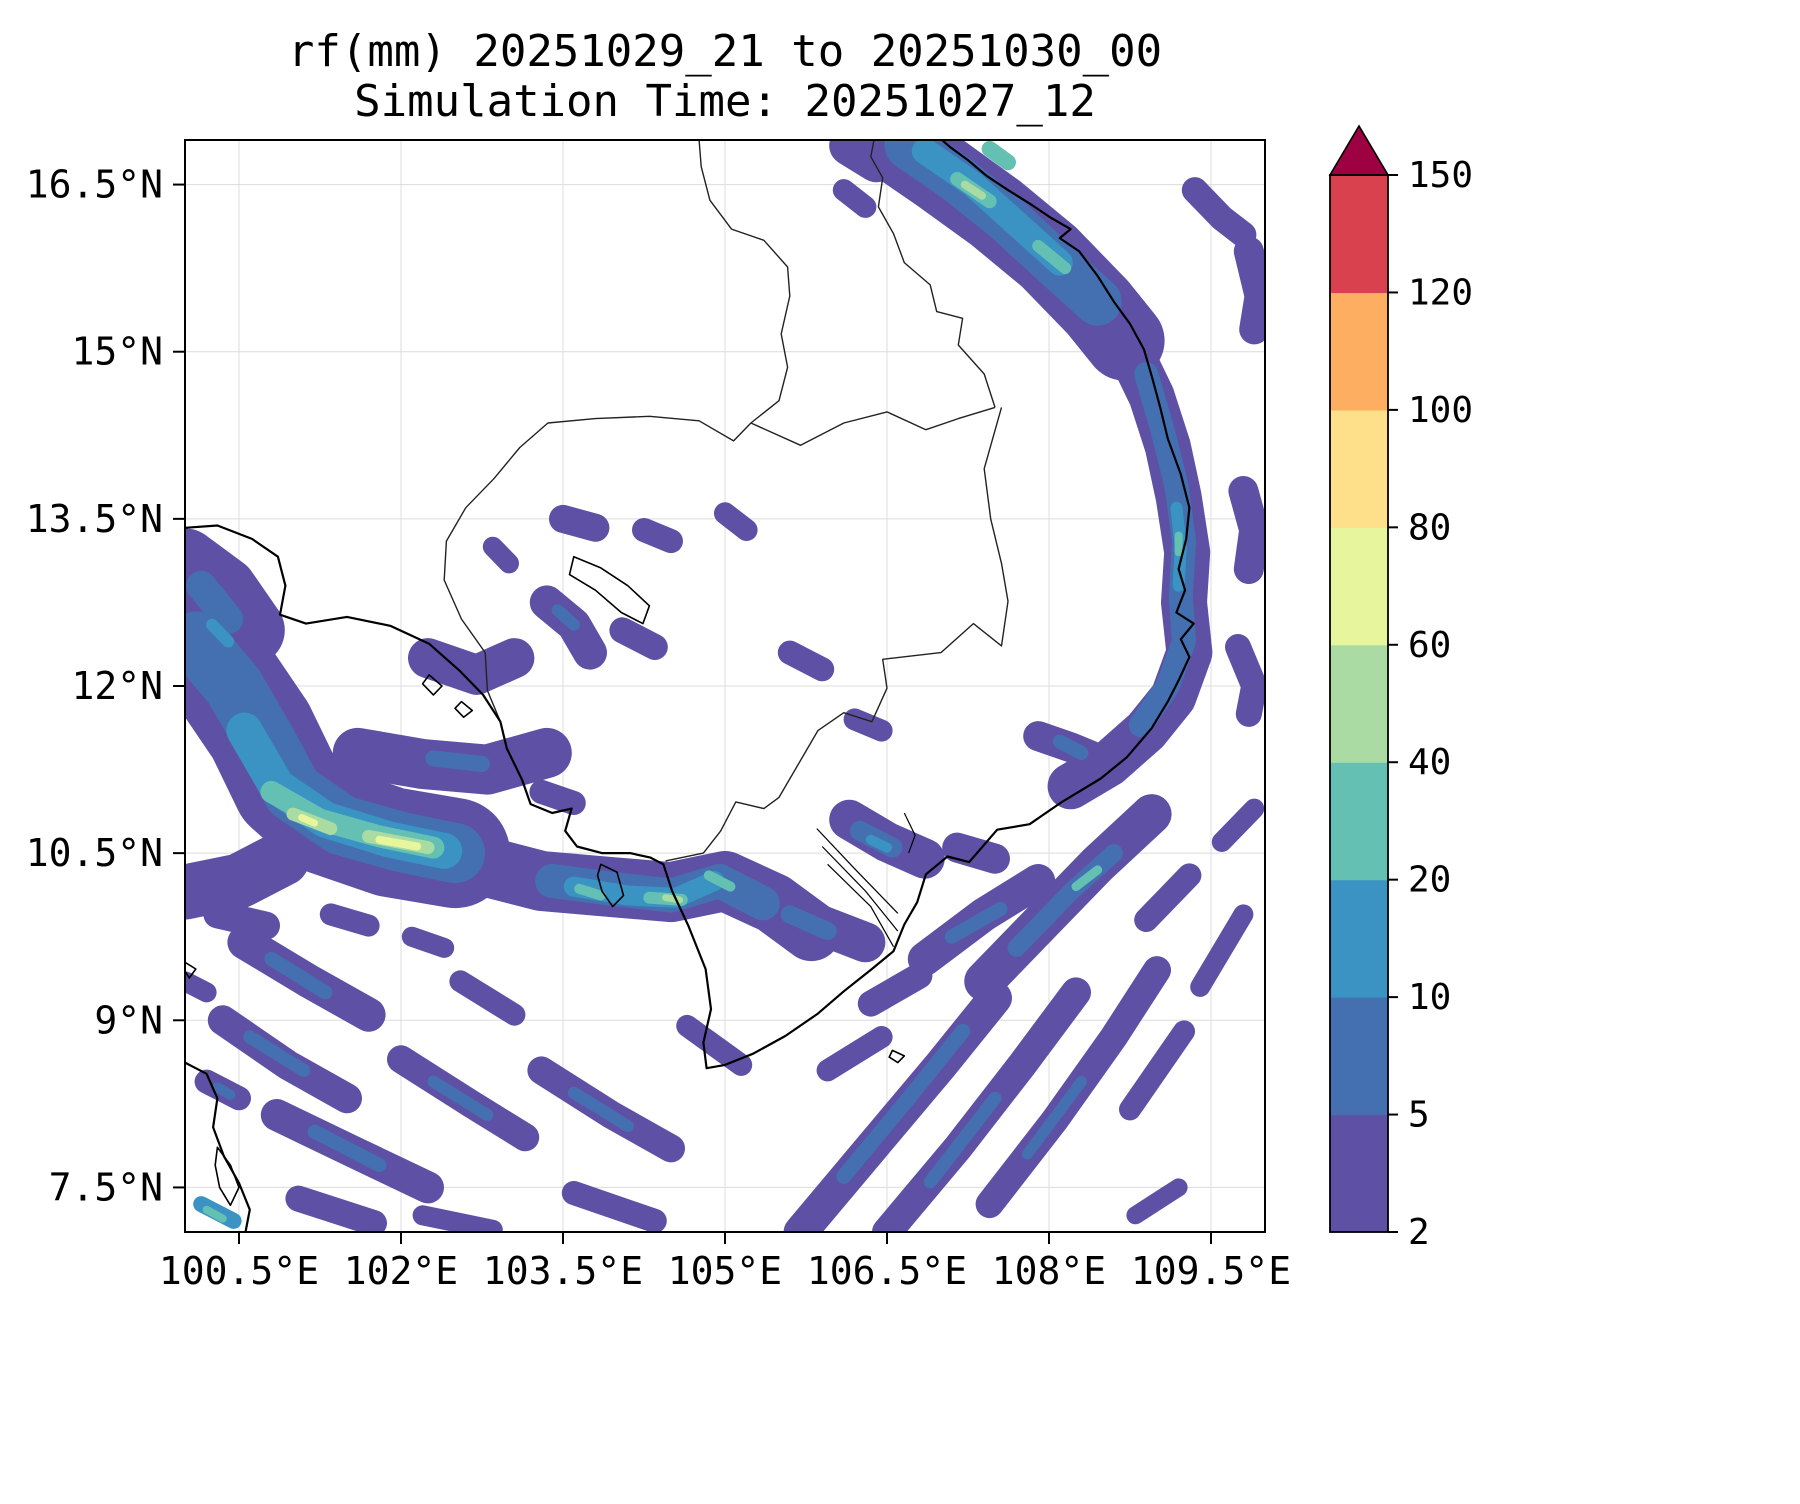 Image resolution: width=1800 pixels, height=1504 pixels. What do you see at coordinates (1419, 1115) in the screenshot?
I see `colorbar-tick-label: 5` at bounding box center [1419, 1115].